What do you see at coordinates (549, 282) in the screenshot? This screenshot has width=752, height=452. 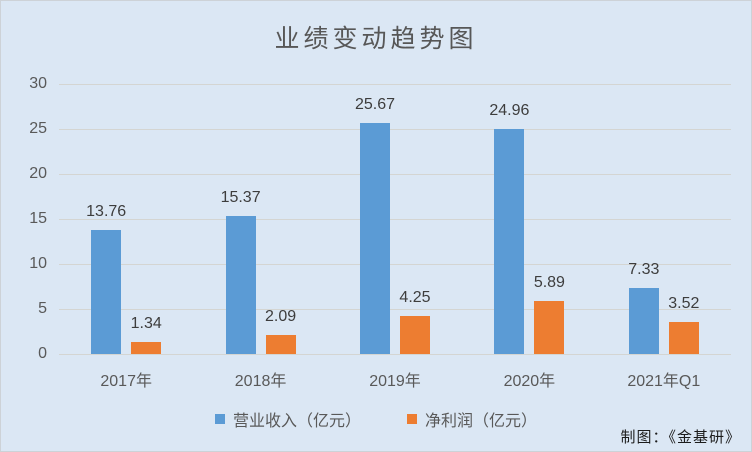 I see `bar-value-label: 5.89` at bounding box center [549, 282].